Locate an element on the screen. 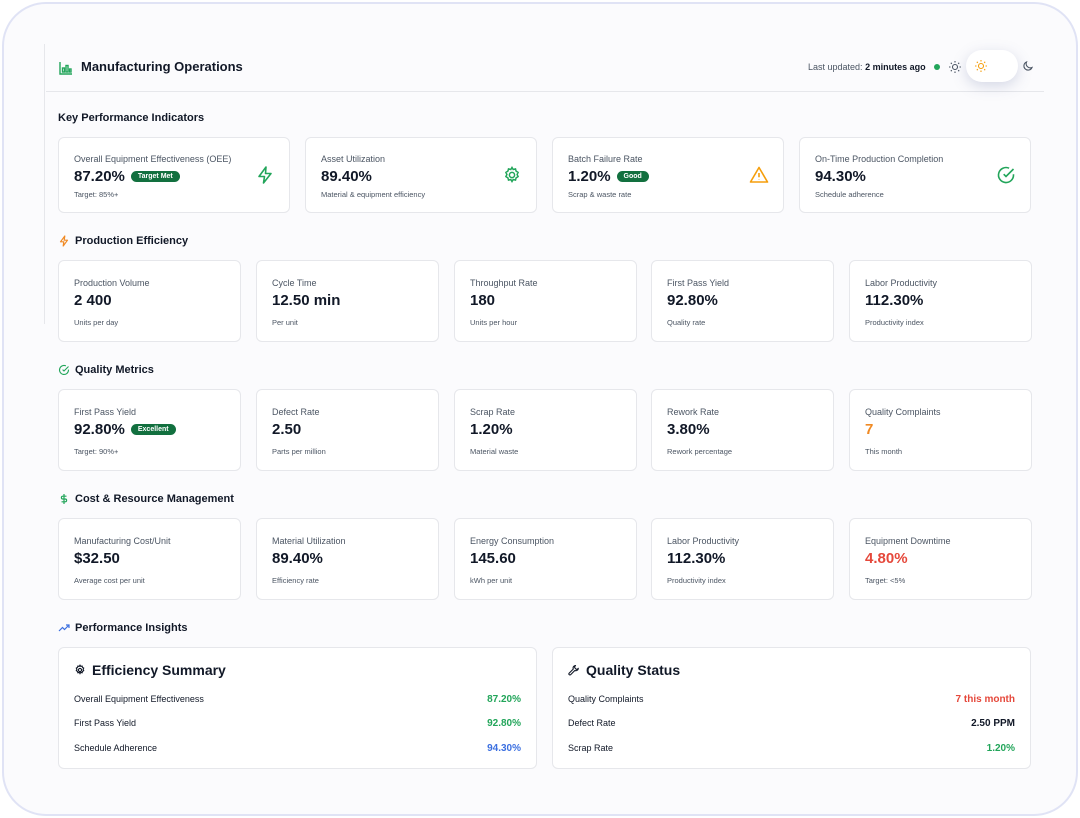 This screenshot has width=1080, height=818. quality-section-title: Quality Metrics is located at coordinates (106, 370).